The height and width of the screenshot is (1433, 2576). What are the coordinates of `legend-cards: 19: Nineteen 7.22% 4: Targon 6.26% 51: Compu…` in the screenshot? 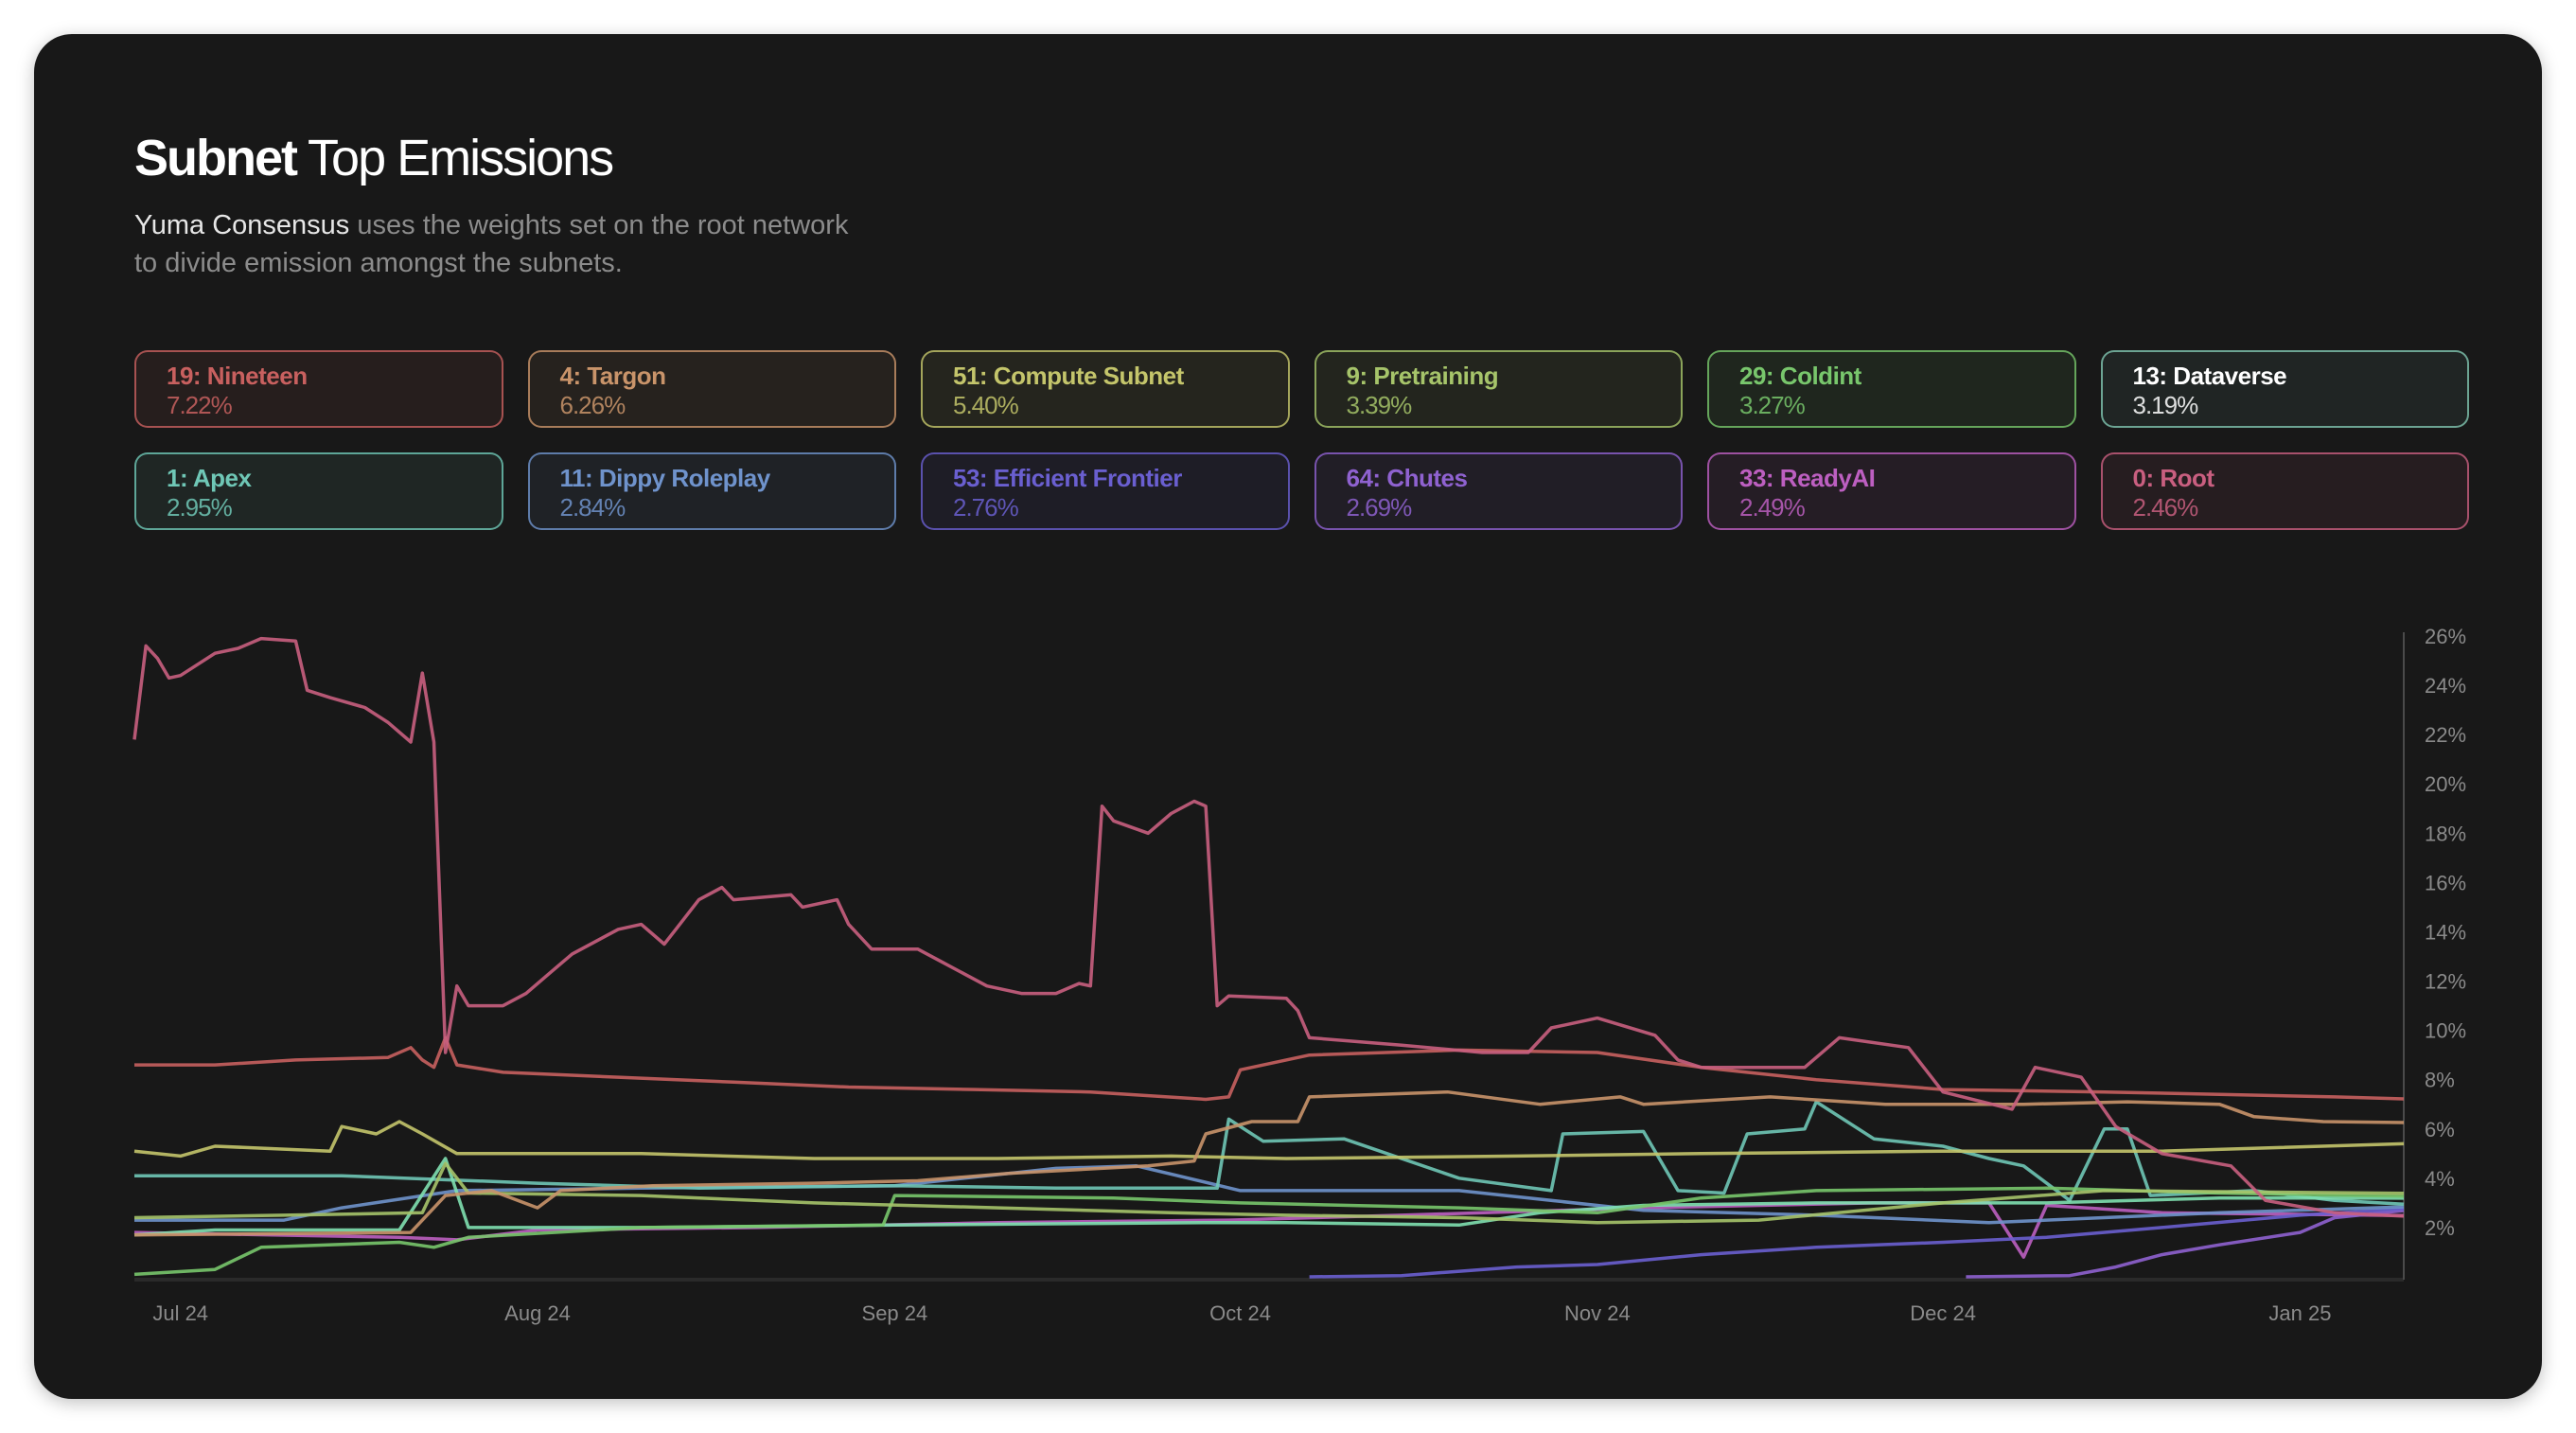 It's located at (1301, 440).